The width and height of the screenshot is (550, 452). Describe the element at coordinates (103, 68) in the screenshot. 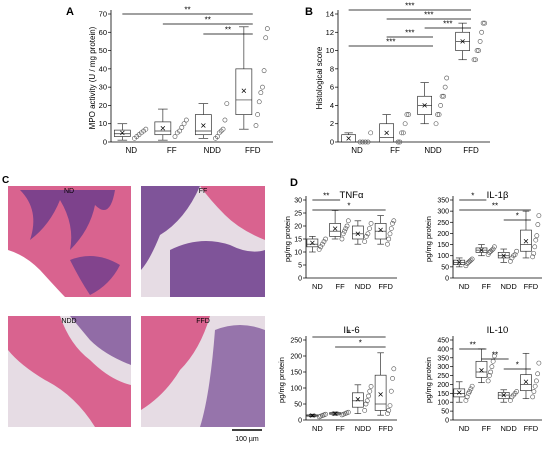

I see `y-tick-label: 40` at that location.